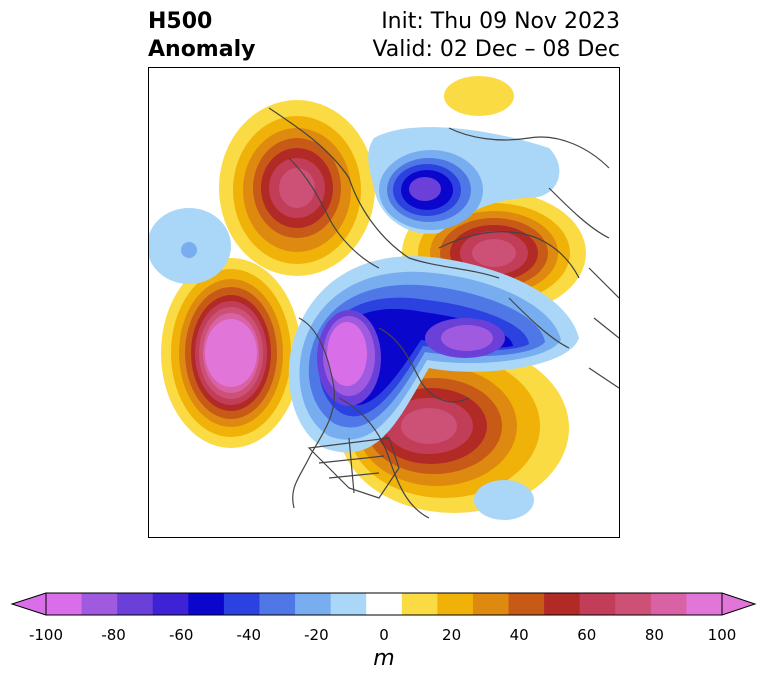 The image size is (768, 684). What do you see at coordinates (452, 635) in the screenshot?
I see `colorbar-tick-label: 20` at bounding box center [452, 635].